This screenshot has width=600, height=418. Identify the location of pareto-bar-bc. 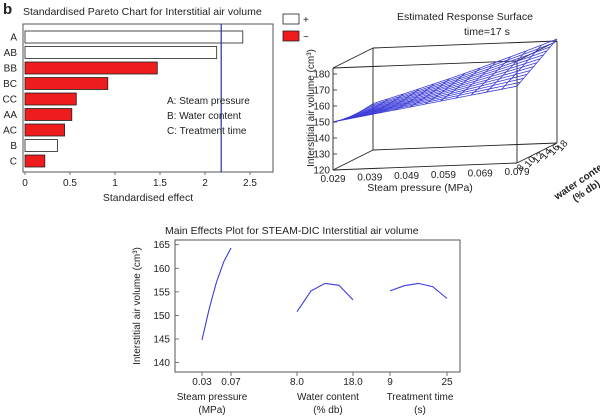
(66, 83).